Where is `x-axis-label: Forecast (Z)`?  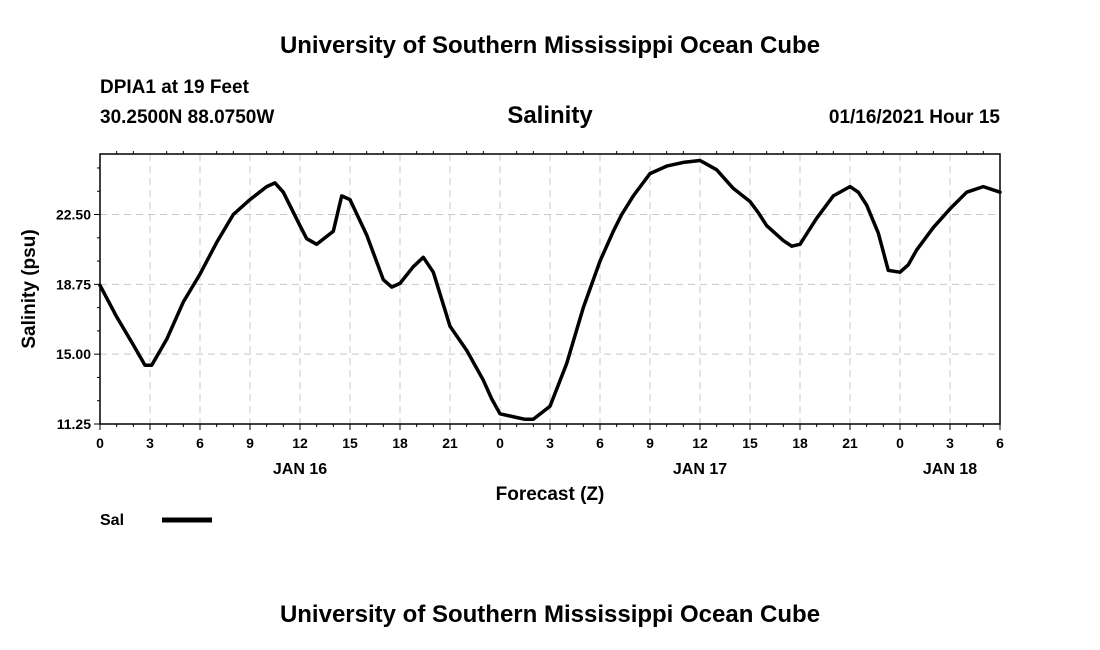
x-axis-label: Forecast (Z) is located at coordinates (550, 494).